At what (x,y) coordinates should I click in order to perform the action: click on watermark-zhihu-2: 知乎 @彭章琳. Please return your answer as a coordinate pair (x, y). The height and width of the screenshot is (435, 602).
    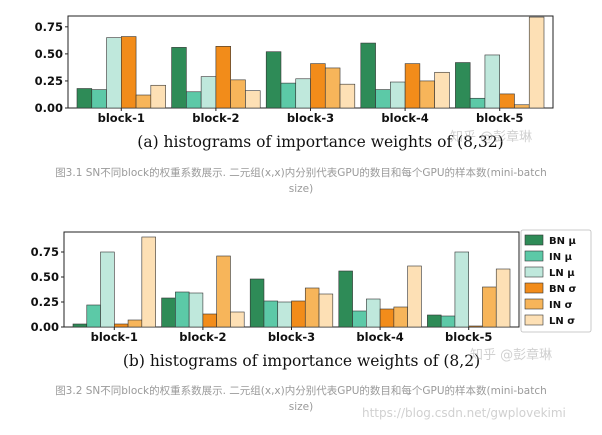
    Looking at the image, I should click on (511, 355).